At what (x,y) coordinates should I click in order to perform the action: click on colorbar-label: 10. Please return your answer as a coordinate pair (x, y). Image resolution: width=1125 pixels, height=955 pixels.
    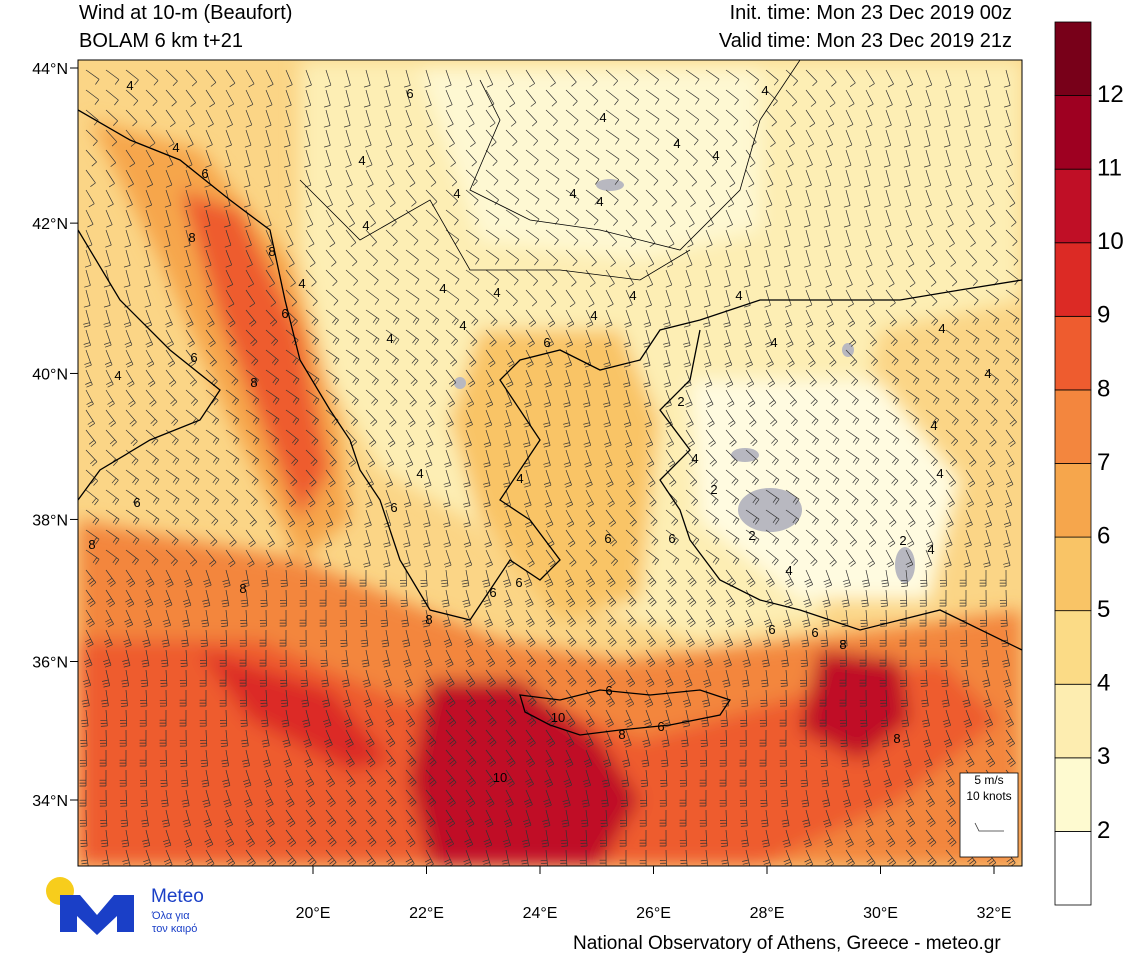
    Looking at the image, I should click on (1110, 241).